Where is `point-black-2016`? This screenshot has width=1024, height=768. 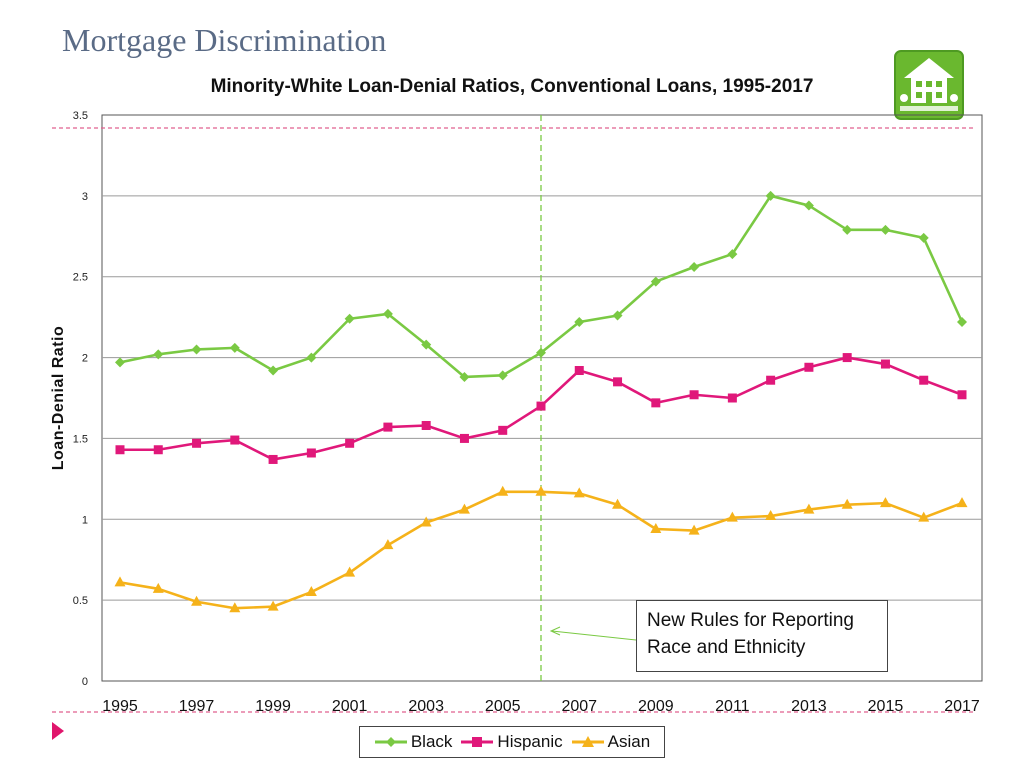 point-black-2016 is located at coordinates (923, 237).